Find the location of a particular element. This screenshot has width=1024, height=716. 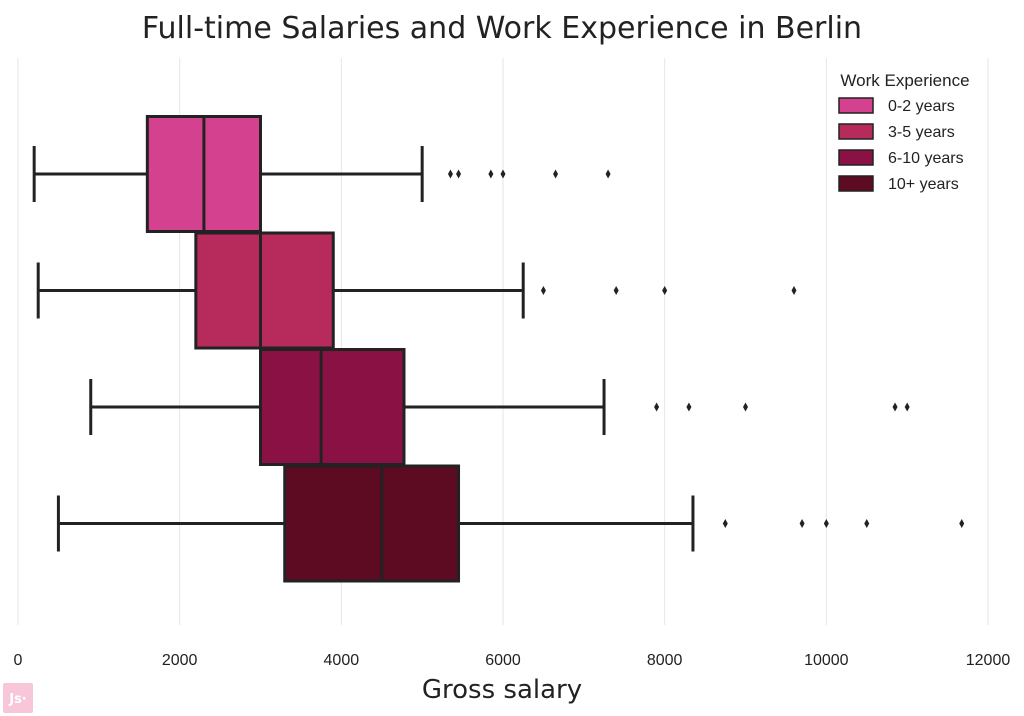

x-tick-label: 0 is located at coordinates (18, 660).